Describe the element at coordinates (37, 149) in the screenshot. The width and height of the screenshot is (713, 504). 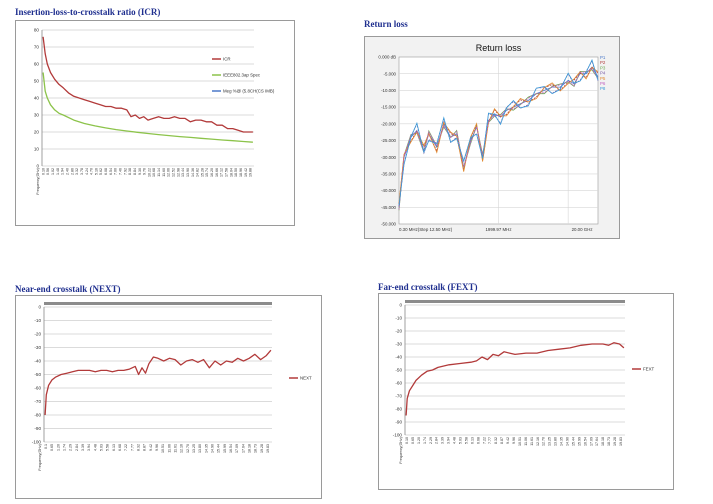
I see `y-tick-label: 10` at that location.